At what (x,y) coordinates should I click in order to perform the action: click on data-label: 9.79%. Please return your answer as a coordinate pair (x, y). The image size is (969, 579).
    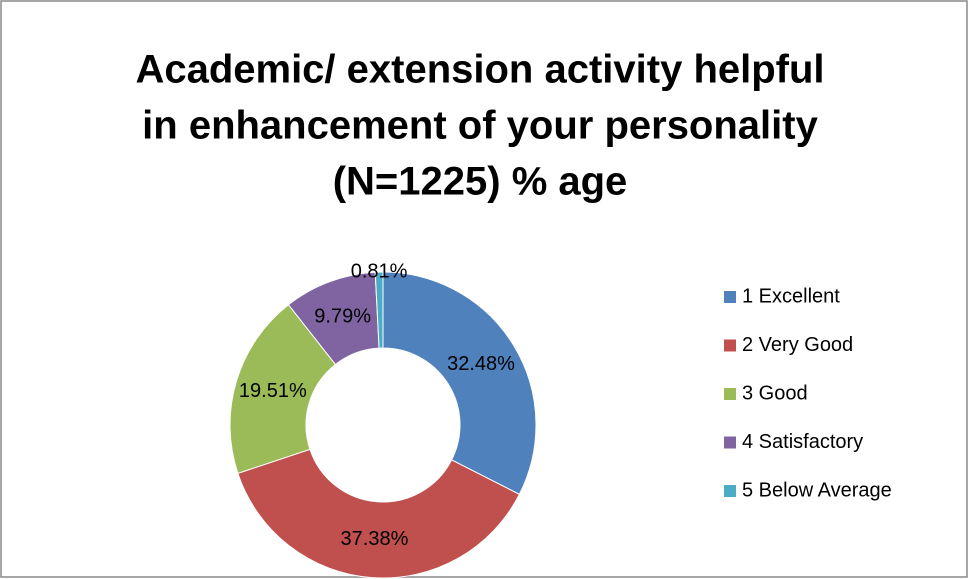
    Looking at the image, I should click on (342, 317).